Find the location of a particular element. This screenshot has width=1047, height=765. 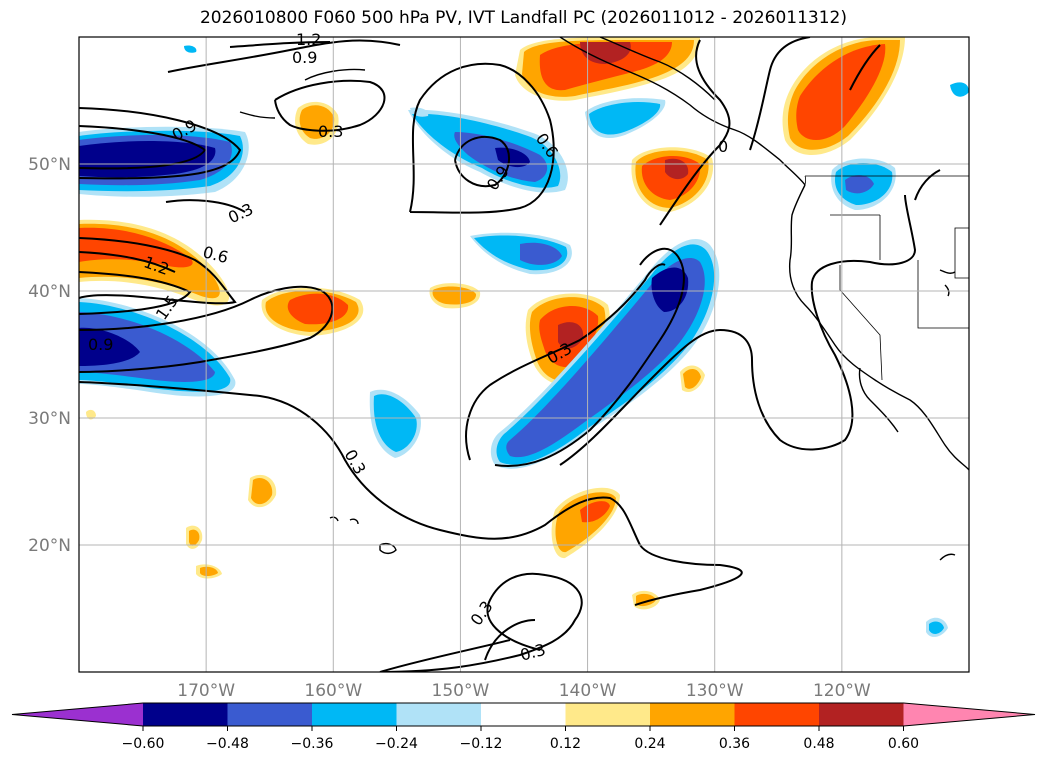

colorbar-tick-label: −0.24 is located at coordinates (396, 744).